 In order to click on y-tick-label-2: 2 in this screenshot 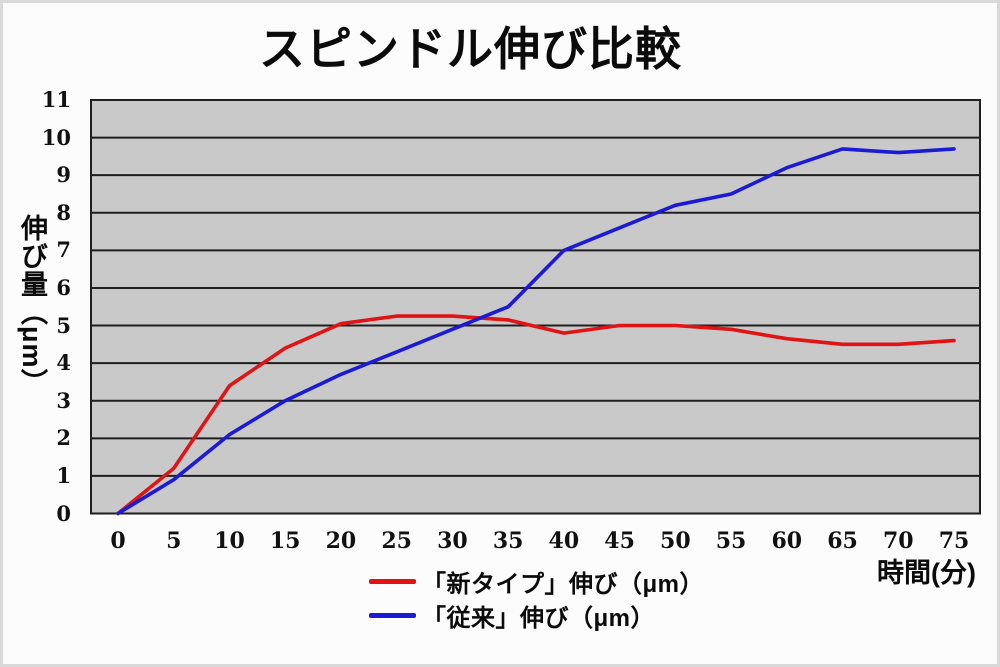, I will do `click(63, 438)`.